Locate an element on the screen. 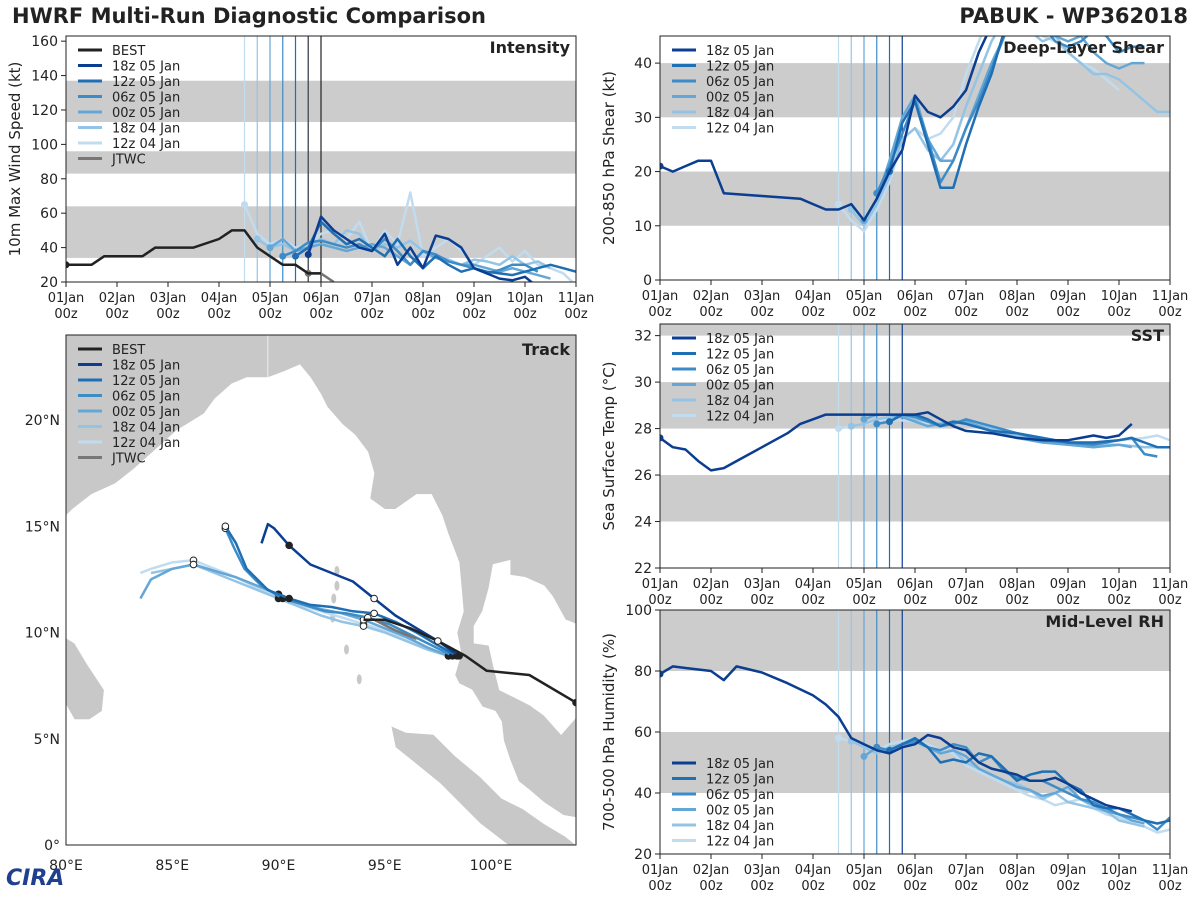  series-line-best is located at coordinates (193, 252).